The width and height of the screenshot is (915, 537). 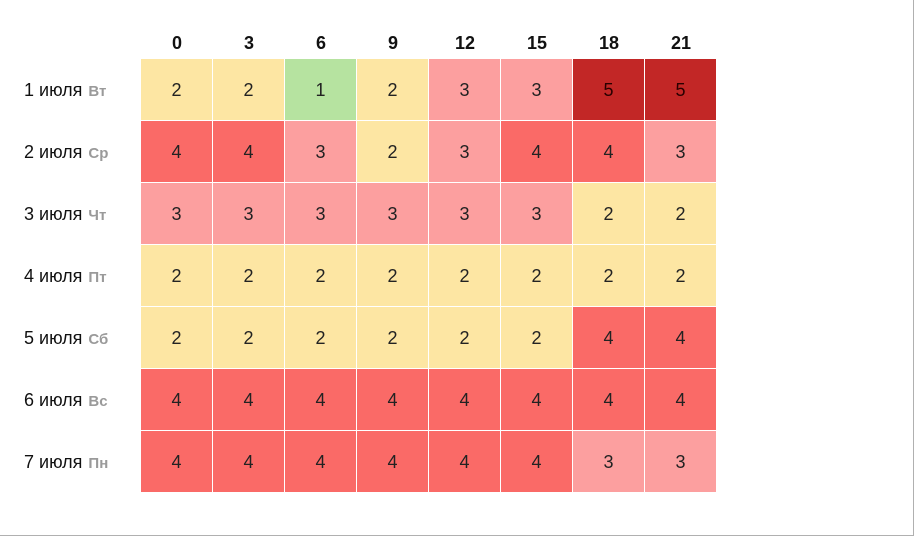 What do you see at coordinates (98, 339) in the screenshot?
I see `row-weekday: Сб` at bounding box center [98, 339].